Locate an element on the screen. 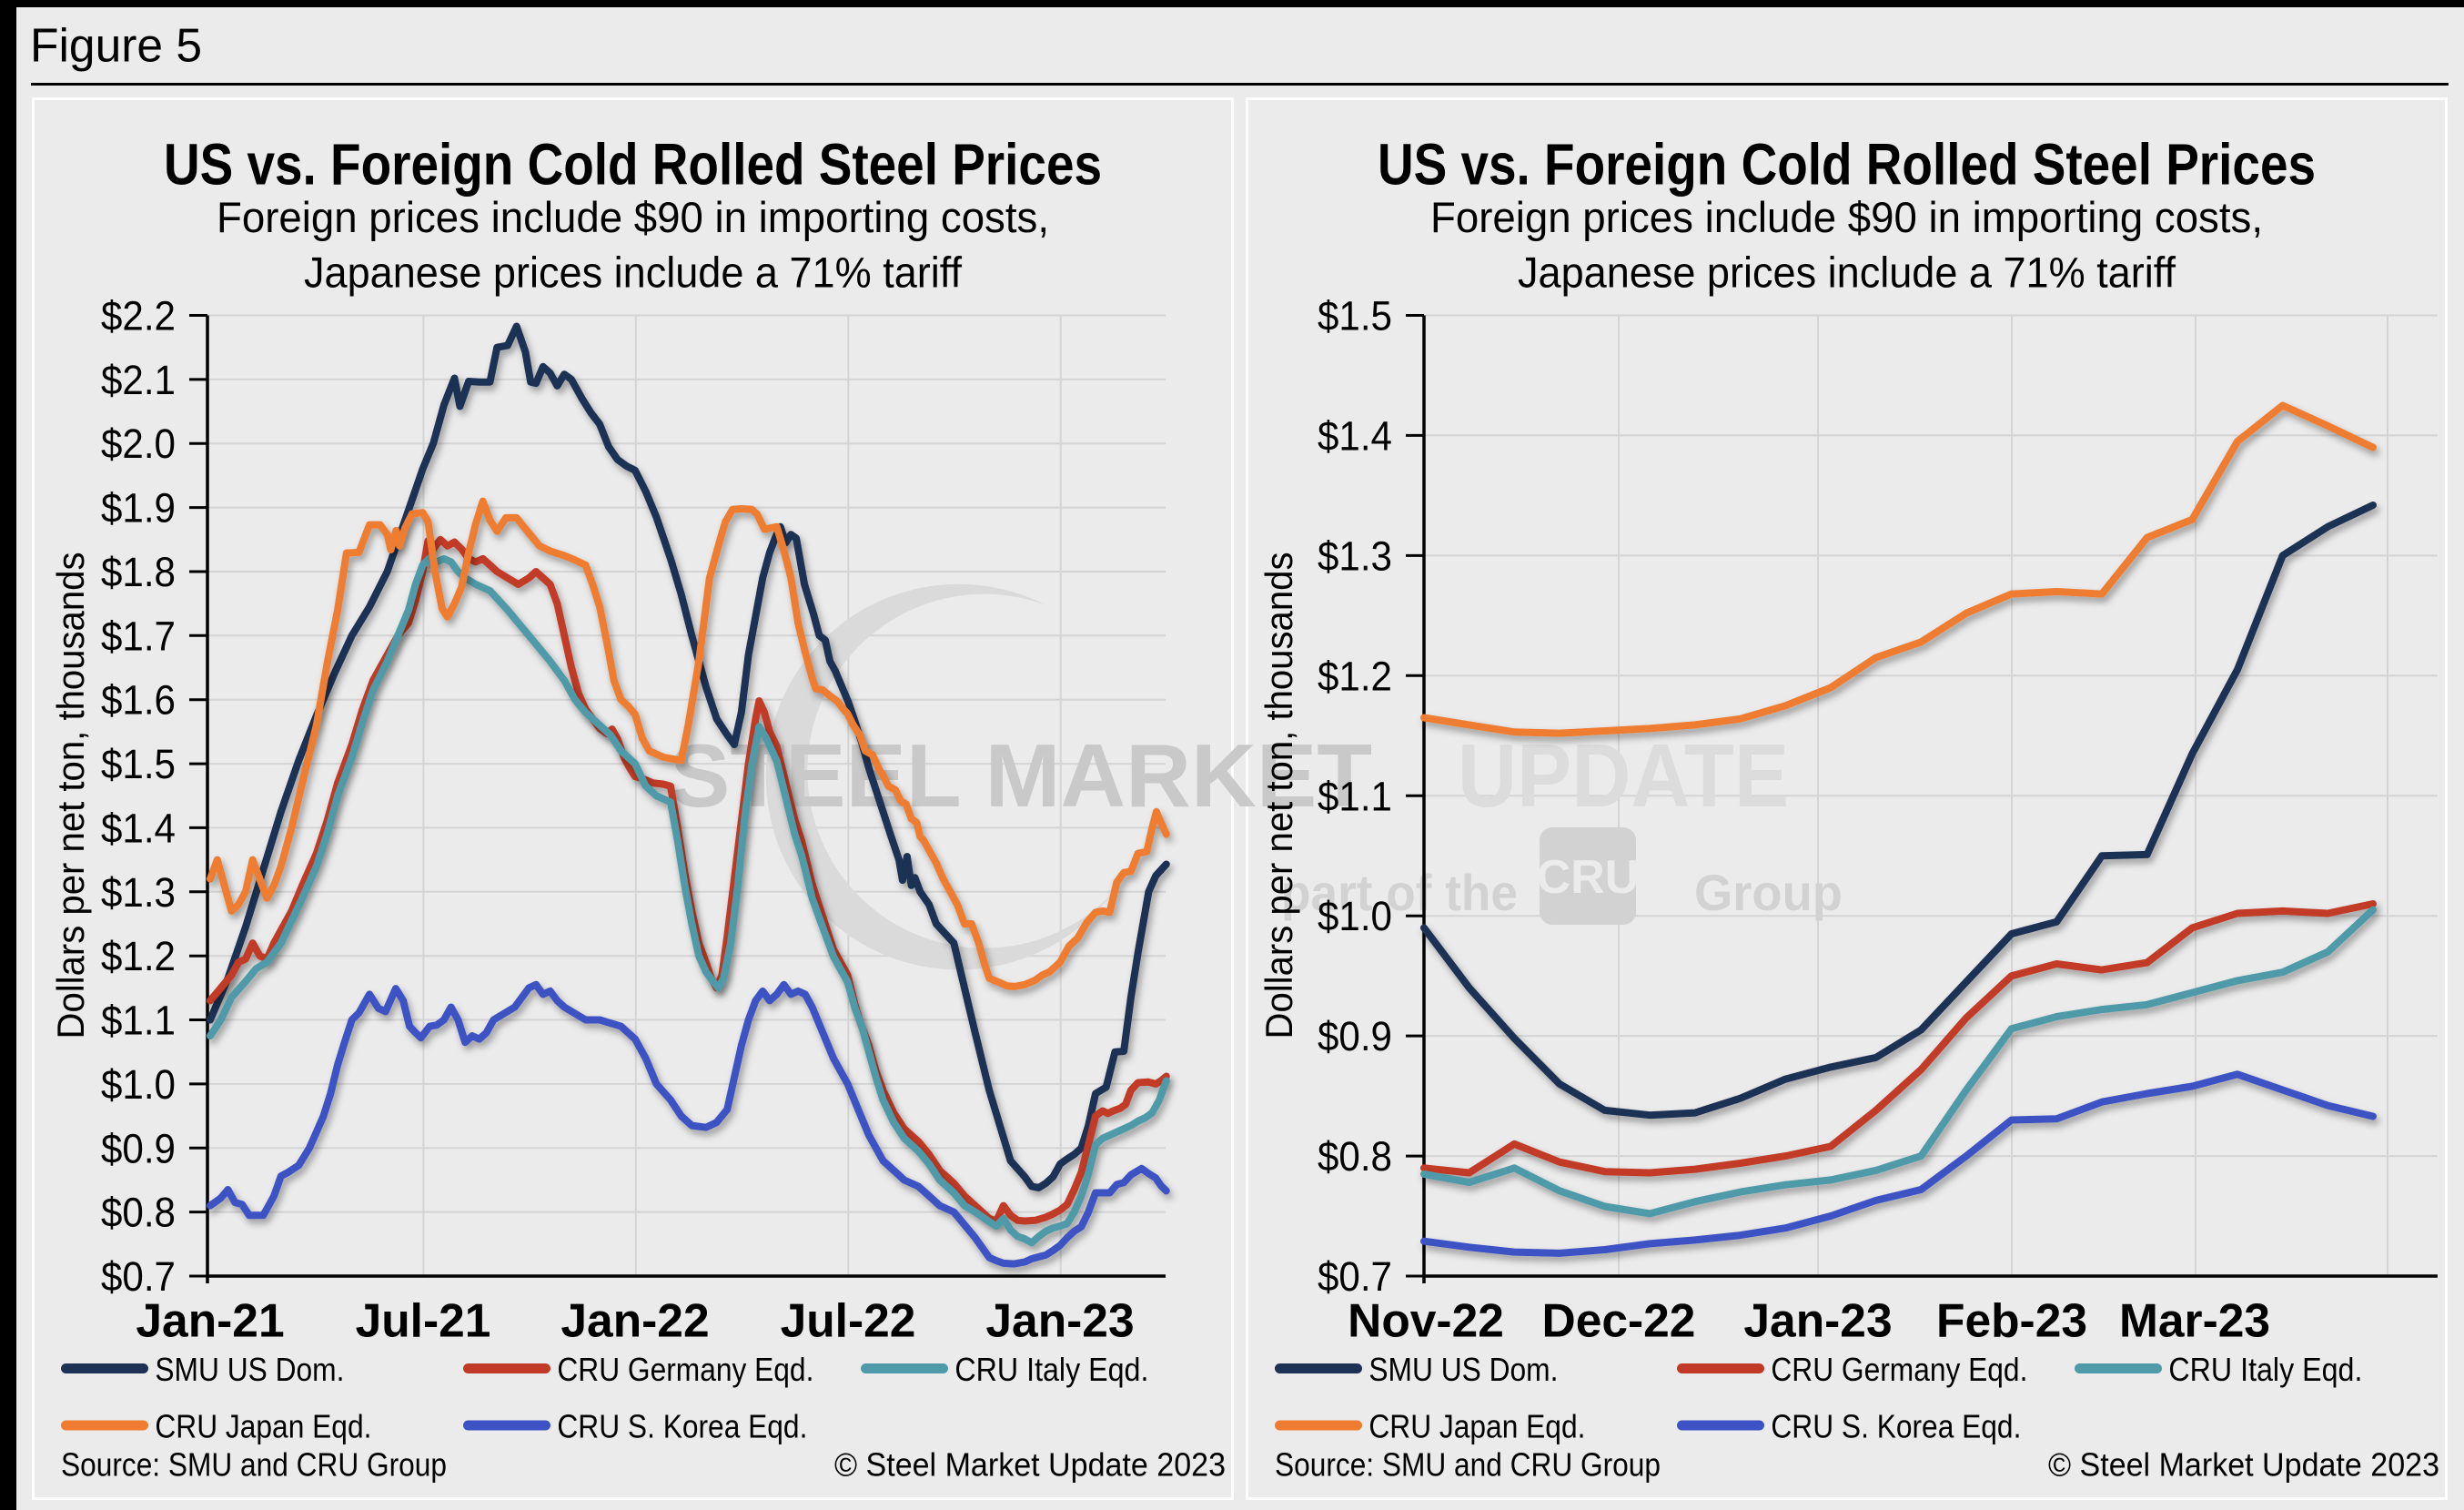  svg-text: Jan-21 is located at coordinates (210, 1321).